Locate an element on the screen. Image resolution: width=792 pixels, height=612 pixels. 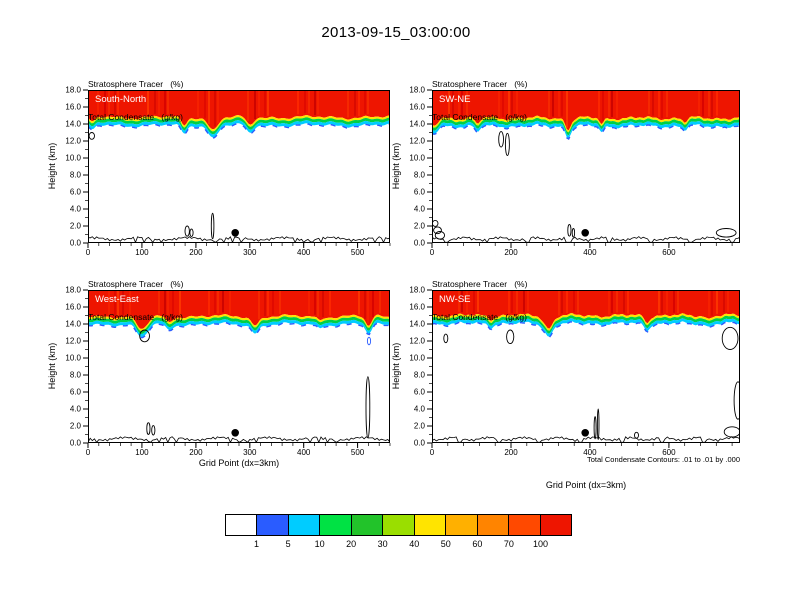
x-axis-title-right: Grid Point (dx=3km) is located at coordinates (586, 485).